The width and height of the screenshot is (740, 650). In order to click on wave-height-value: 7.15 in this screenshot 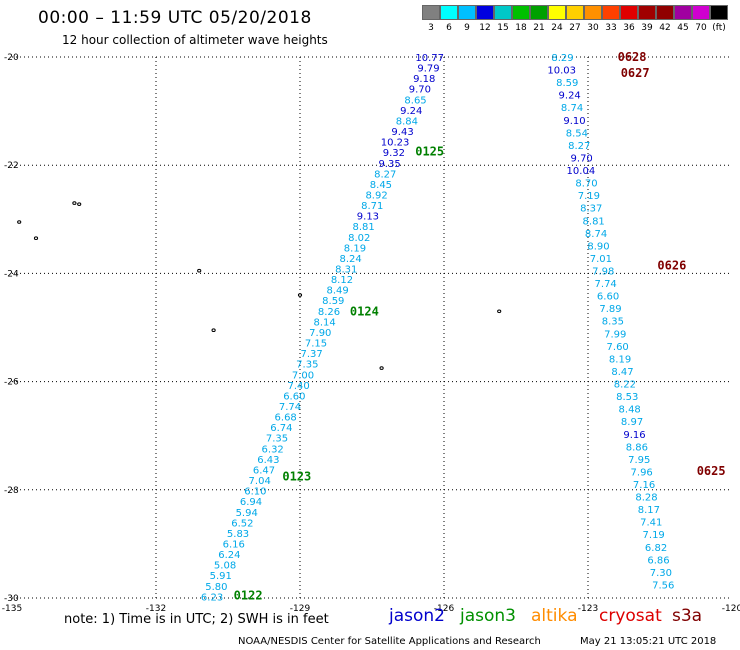, I will do `click(316, 344)`.